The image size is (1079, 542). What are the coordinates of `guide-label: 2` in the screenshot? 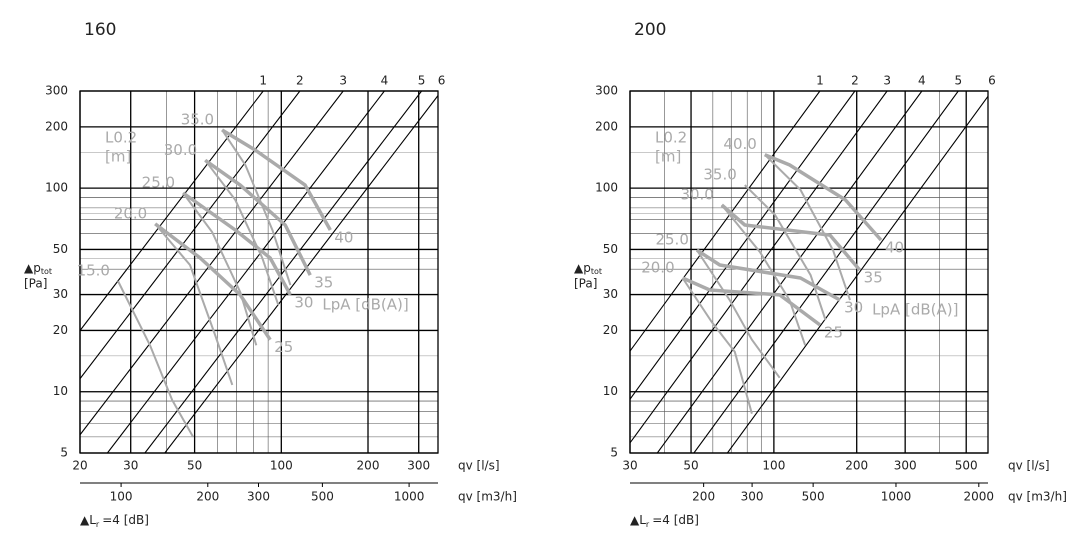 It's located at (855, 81).